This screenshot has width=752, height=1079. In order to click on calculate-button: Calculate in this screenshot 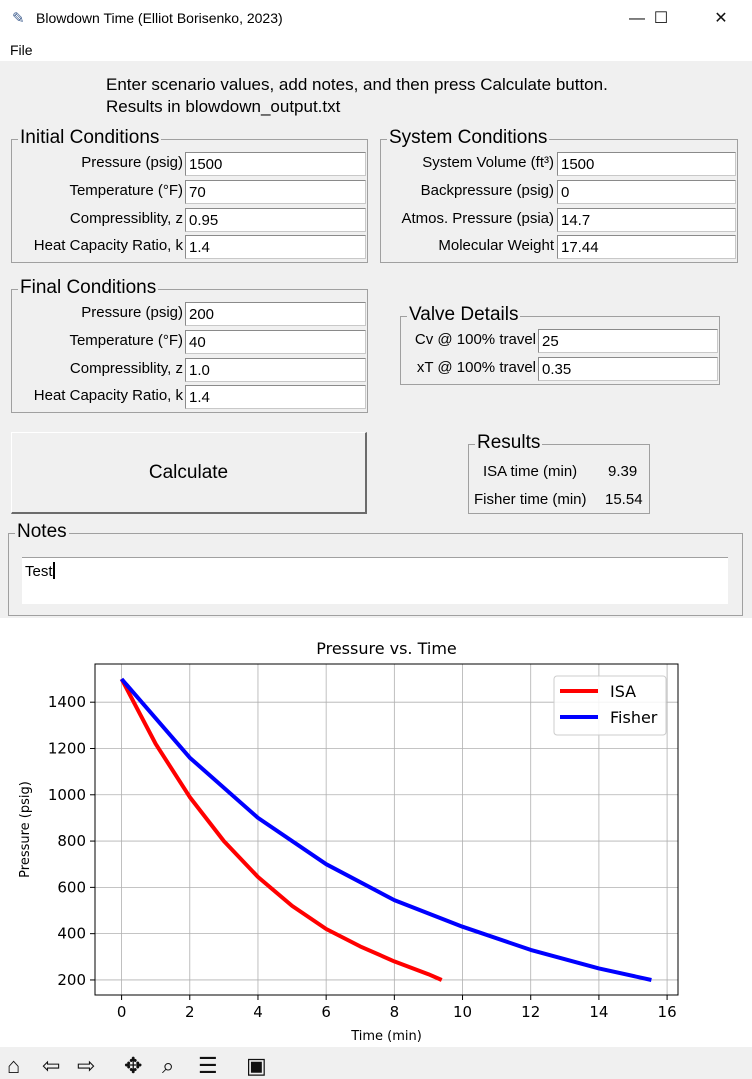, I will do `click(189, 473)`.